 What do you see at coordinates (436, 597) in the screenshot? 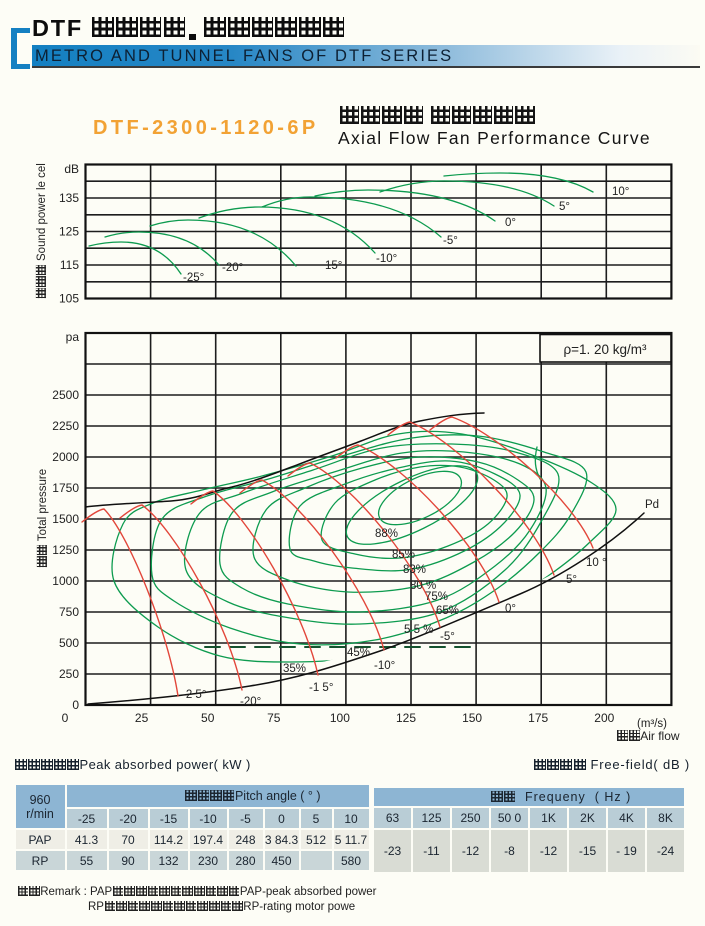
I see `svg-text: 75%` at bounding box center [436, 597].